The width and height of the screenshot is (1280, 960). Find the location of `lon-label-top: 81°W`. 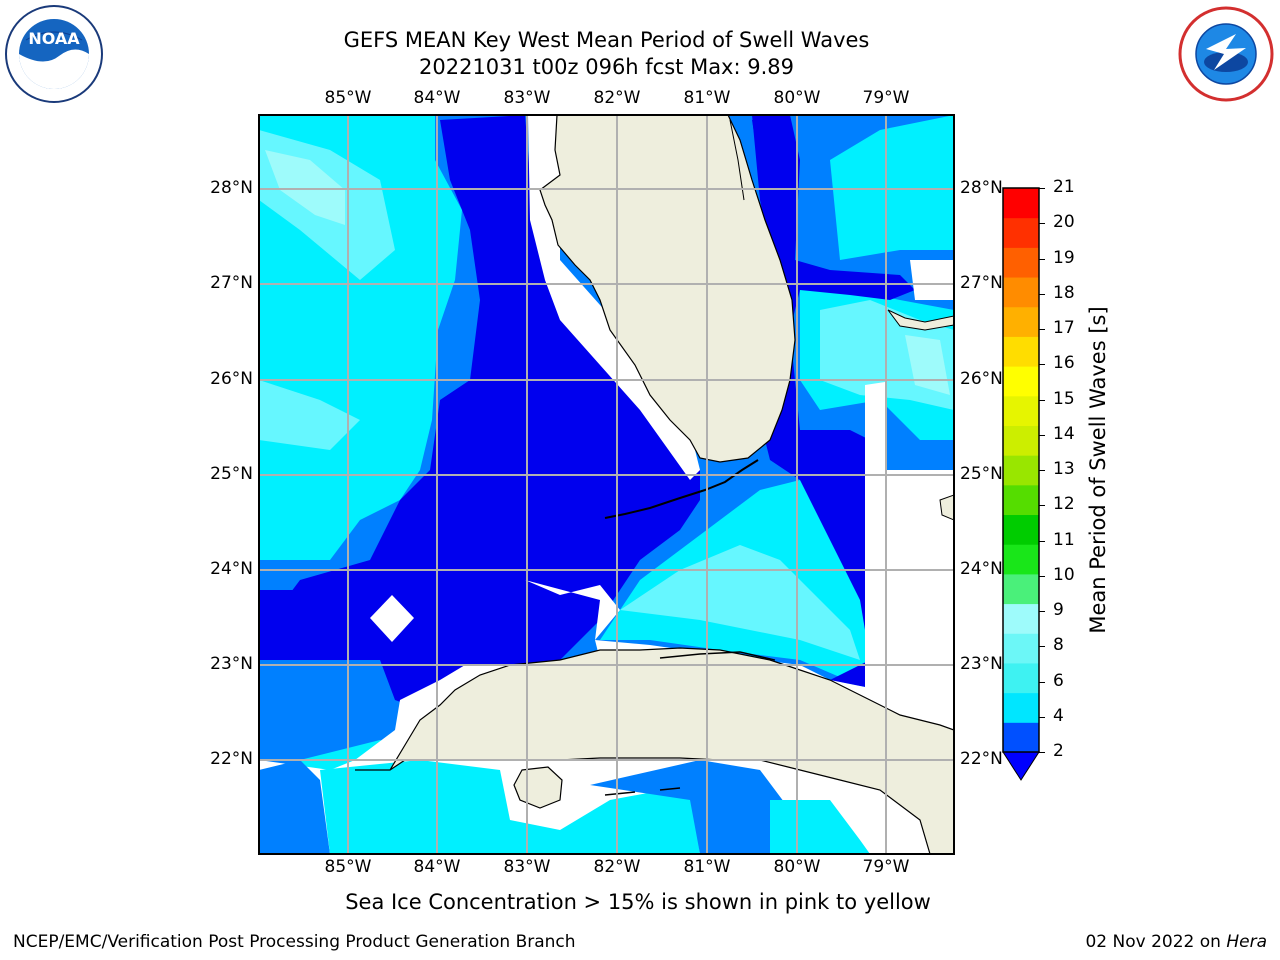

lon-label-top: 81°W is located at coordinates (707, 98).